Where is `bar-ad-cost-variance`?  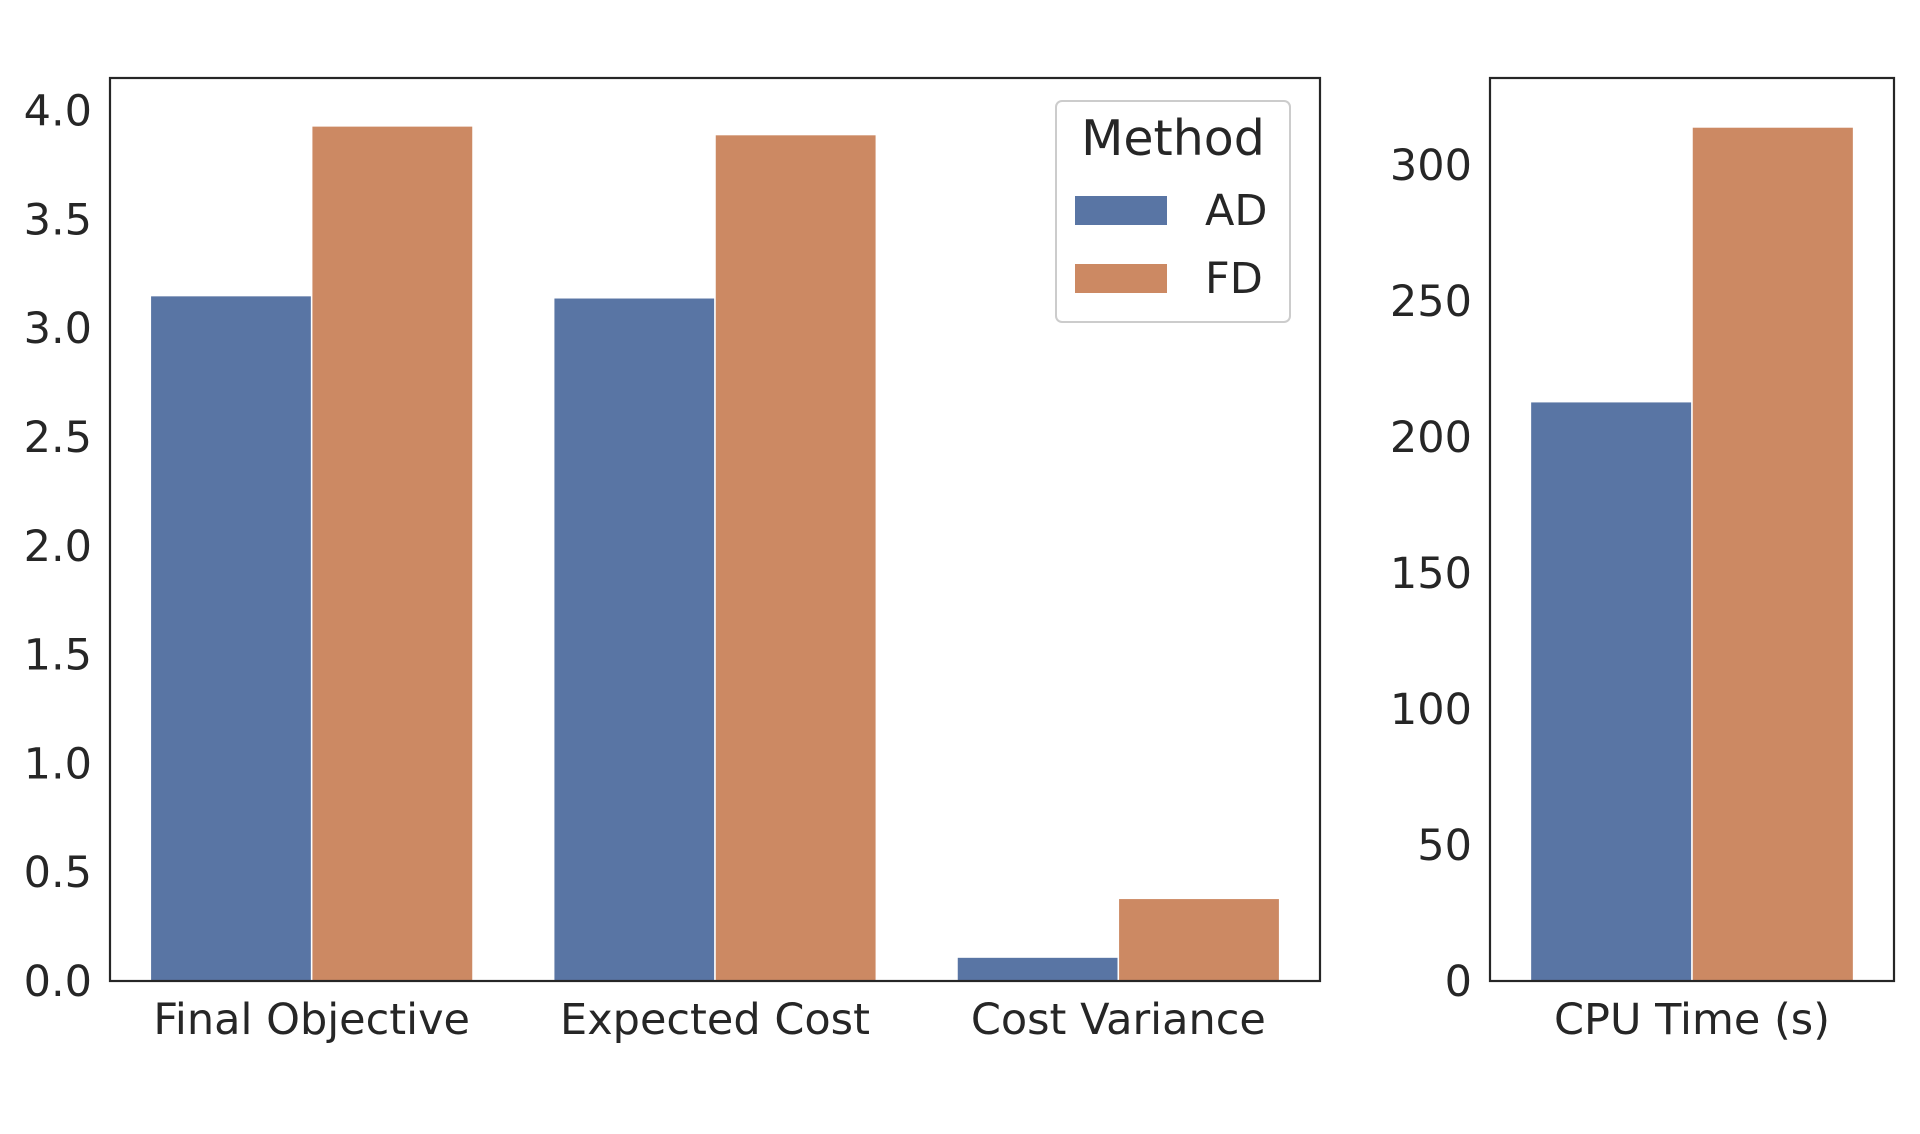
bar-ad-cost-variance is located at coordinates (1038, 969).